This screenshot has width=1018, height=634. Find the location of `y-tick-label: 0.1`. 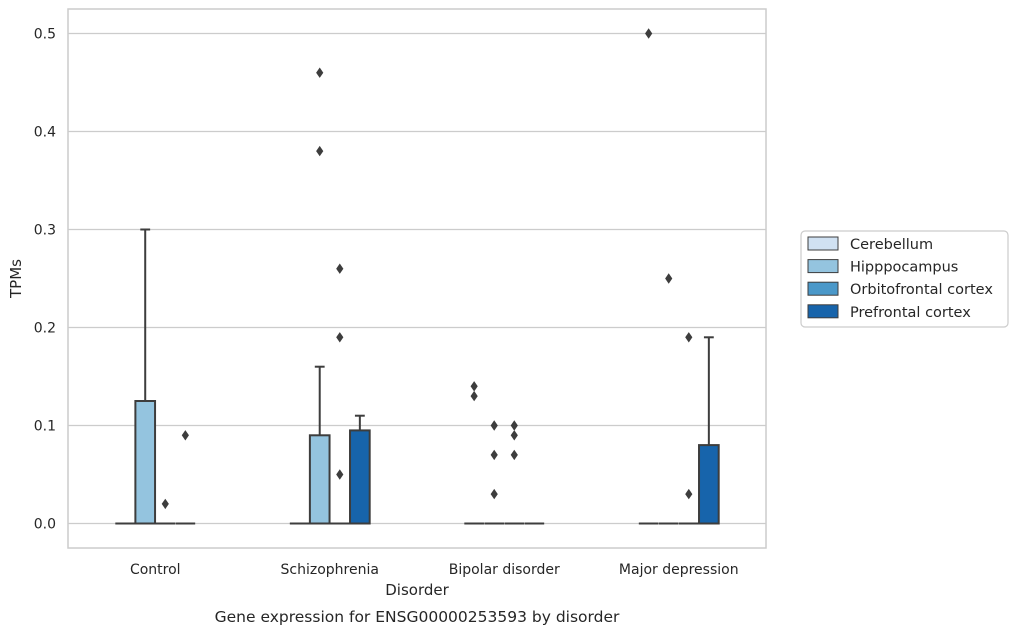

y-tick-label: 0.1 is located at coordinates (45, 427).